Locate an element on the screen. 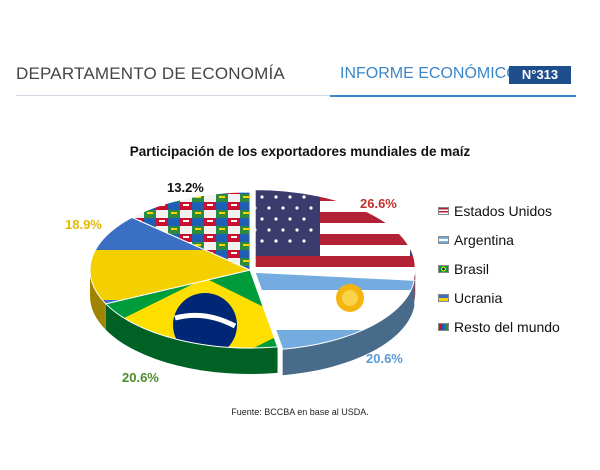 Image resolution: width=600 pixels, height=470 pixels. slice-label-ucrania: 18.9% is located at coordinates (83, 224).